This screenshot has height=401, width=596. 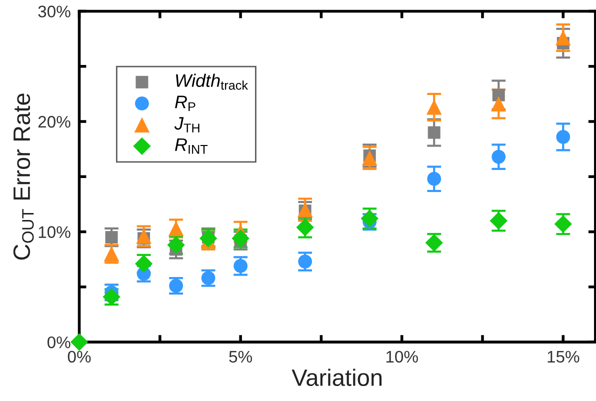 I want to click on x-tick-label: 0%, so click(x=79, y=356).